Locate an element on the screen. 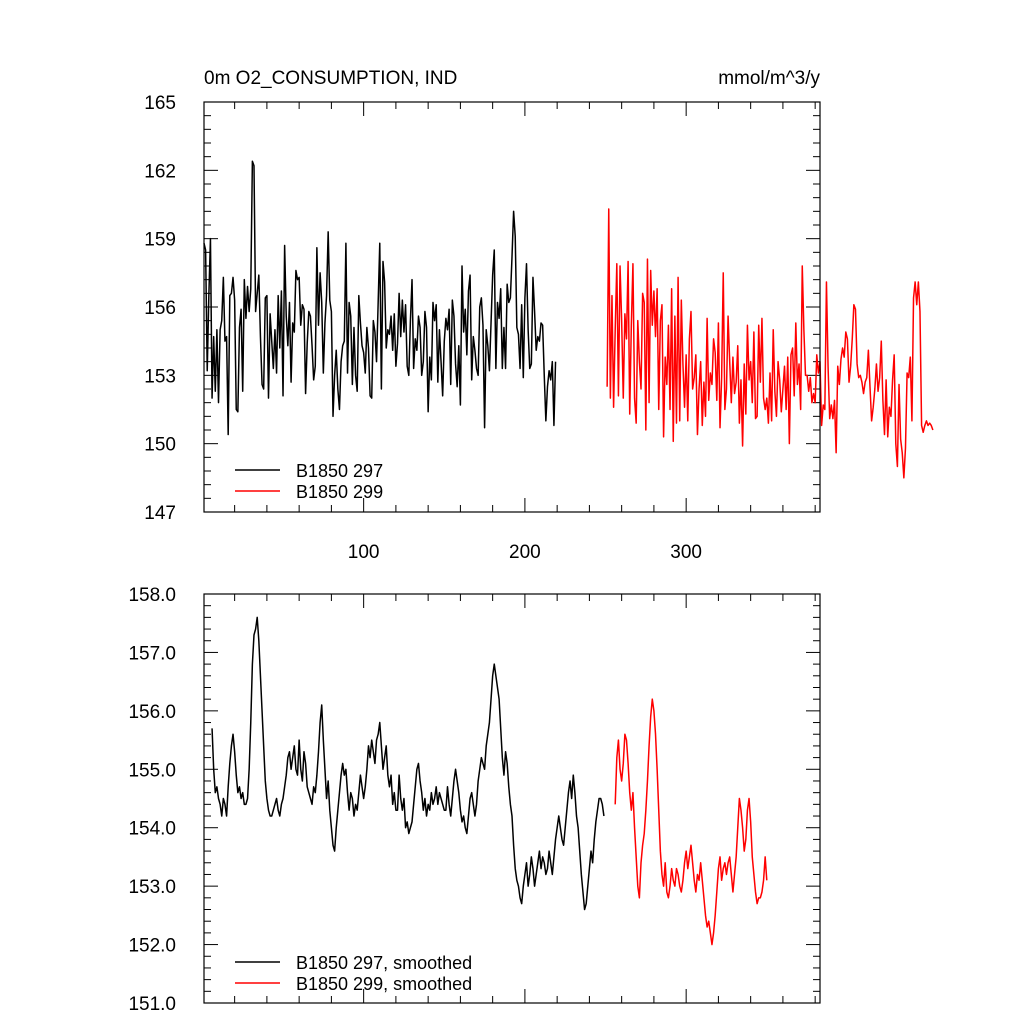 This screenshot has height=1024, width=1024. bottom-y-tick-label: 157.0 is located at coordinates (152, 653).